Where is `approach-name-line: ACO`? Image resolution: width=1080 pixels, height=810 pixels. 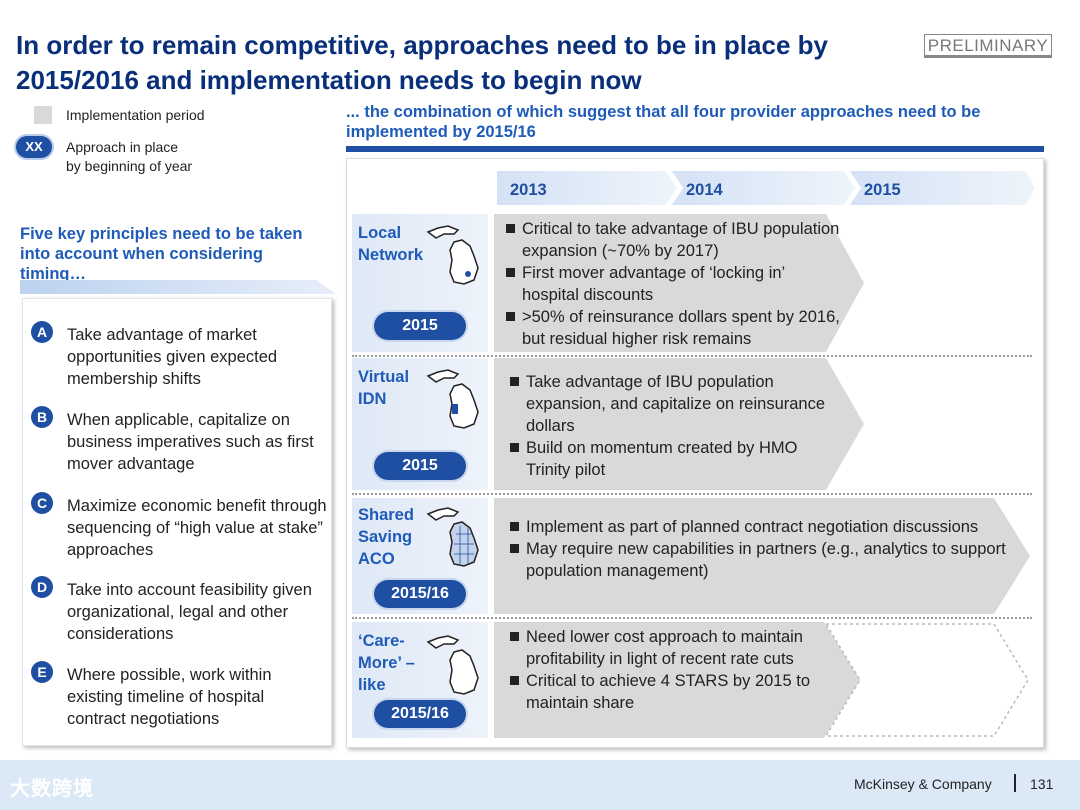 approach-name-line: ACO is located at coordinates (376, 559).